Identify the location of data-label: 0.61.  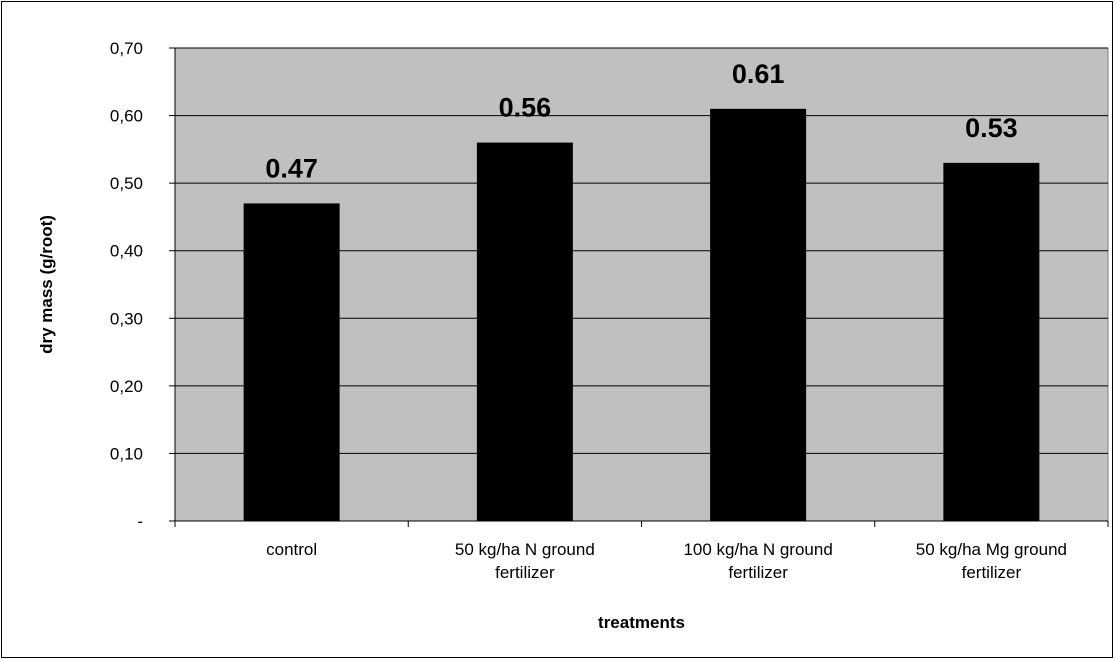
(758, 74).